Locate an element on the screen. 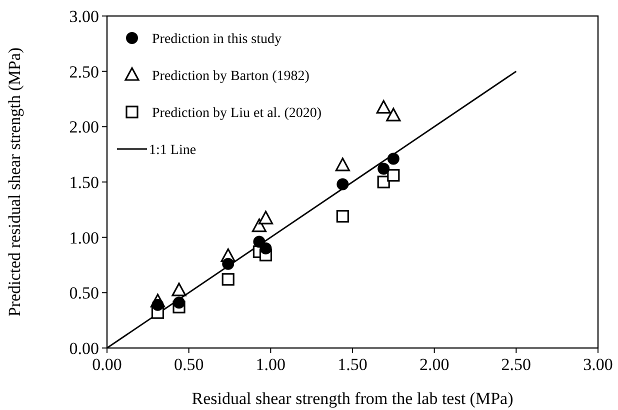  y-tick-label: 1.50 is located at coordinates (84, 182).